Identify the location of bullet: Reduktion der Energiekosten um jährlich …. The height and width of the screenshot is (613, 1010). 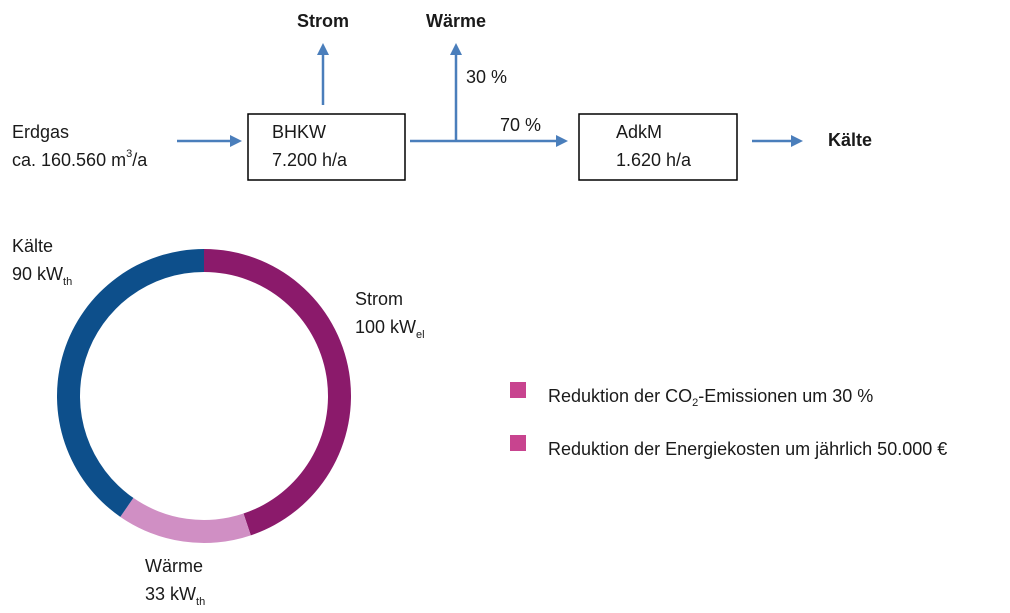
(747, 449).